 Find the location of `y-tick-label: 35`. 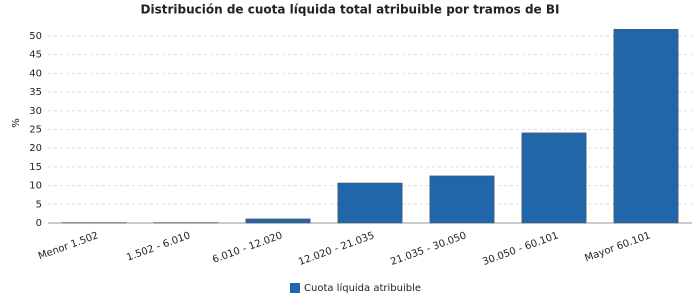

y-tick-label: 35 is located at coordinates (35, 92).